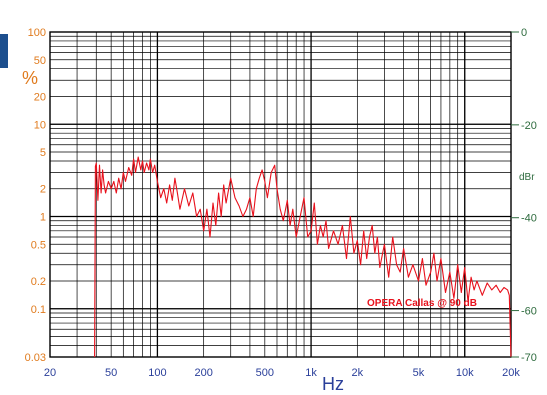  What do you see at coordinates (511, 373) in the screenshot?
I see `x-tick-label: 20k` at bounding box center [511, 373].